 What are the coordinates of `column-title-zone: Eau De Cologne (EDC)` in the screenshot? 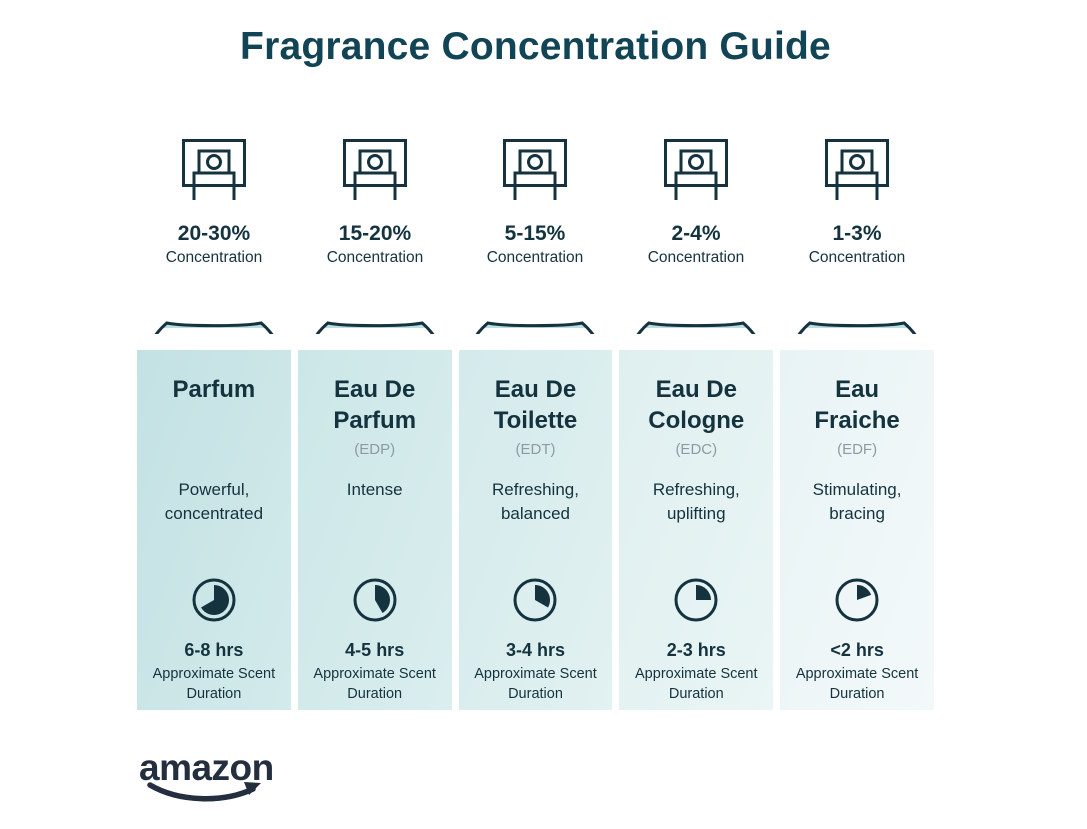 It's located at (696, 426).